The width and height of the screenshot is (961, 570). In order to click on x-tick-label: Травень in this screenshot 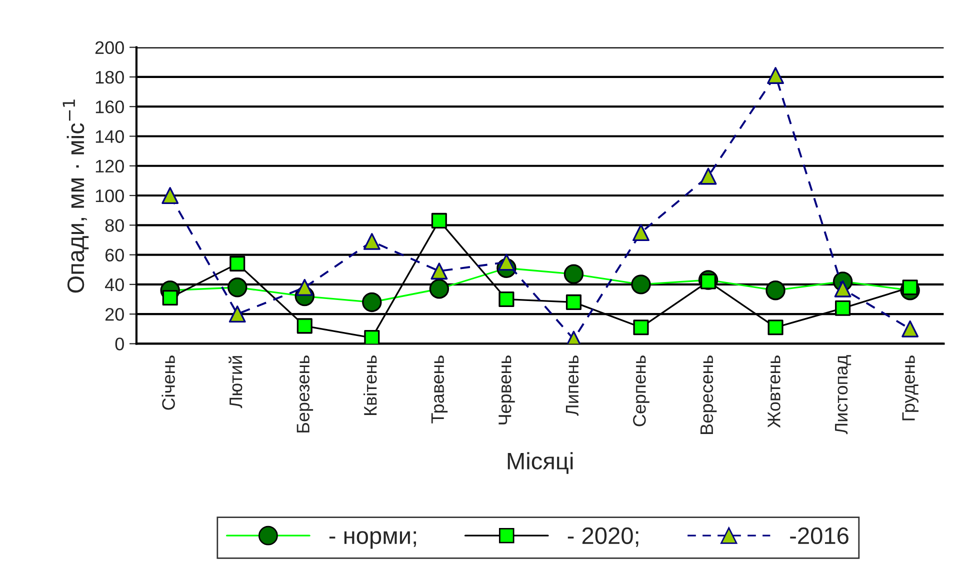, I will do `click(439, 390)`.